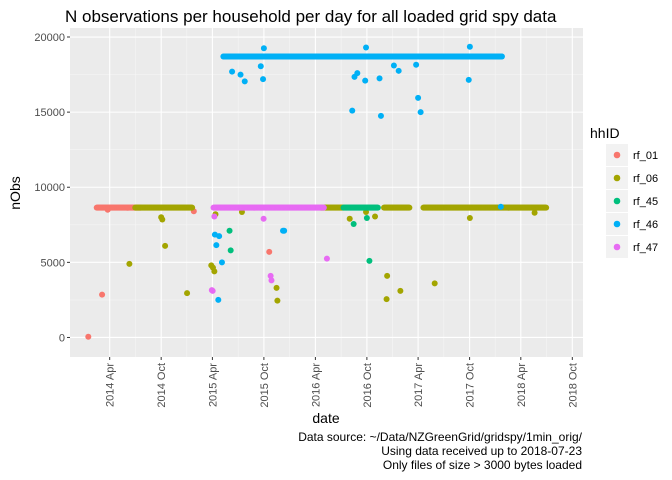 The image size is (672, 480). What do you see at coordinates (573, 385) in the screenshot?
I see `x-tick-label: 2018 Oct` at bounding box center [573, 385].